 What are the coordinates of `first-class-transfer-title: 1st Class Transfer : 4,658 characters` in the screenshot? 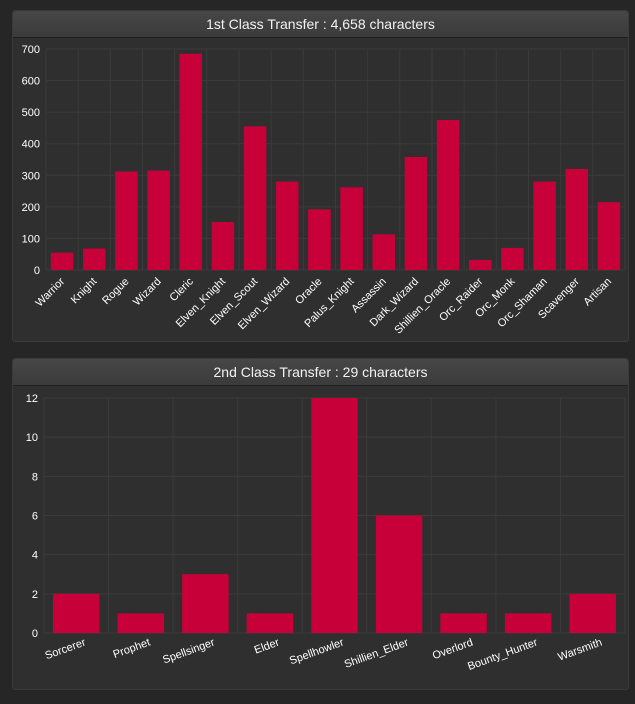 It's located at (320, 24).